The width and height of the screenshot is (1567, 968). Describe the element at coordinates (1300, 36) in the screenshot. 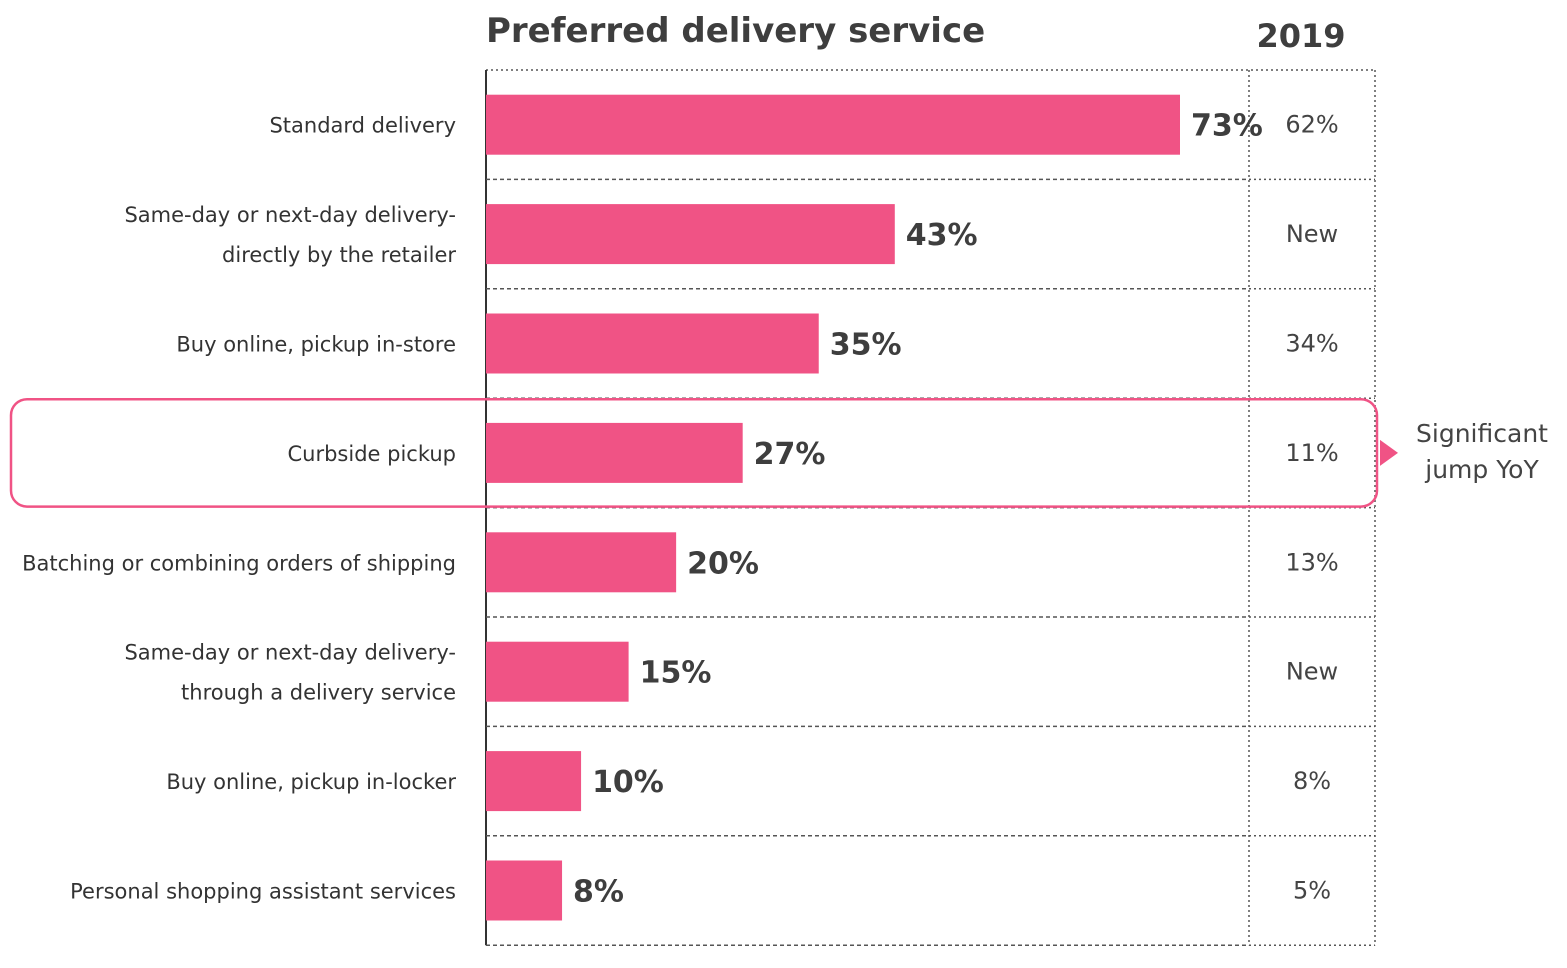

I see `comparison-column-header: 2019` at that location.